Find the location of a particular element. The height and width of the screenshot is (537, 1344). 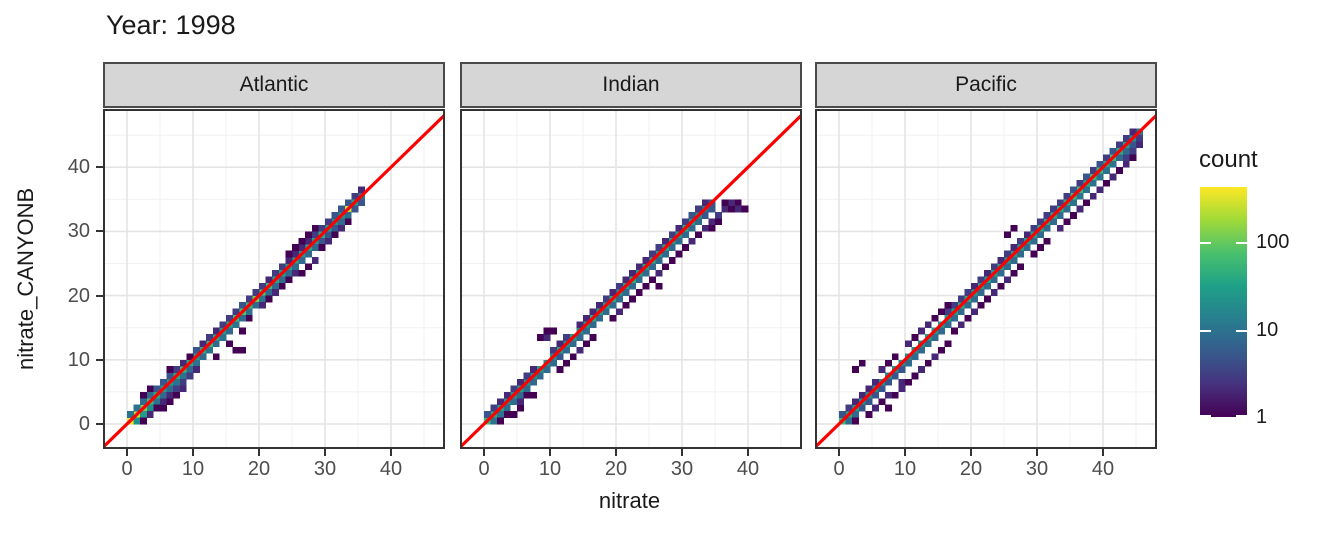

y-tick-label: 10 is located at coordinates (78, 359).